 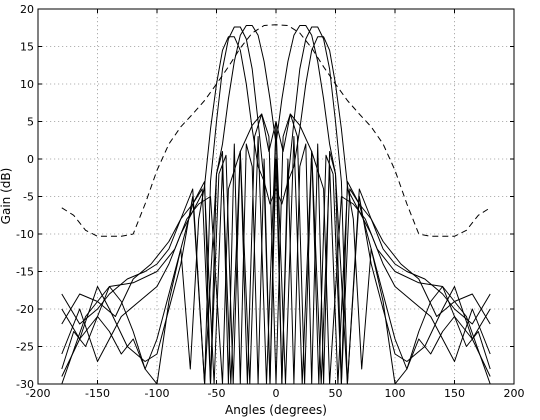 I want to click on y-tick-label: -15, so click(x=25, y=272).